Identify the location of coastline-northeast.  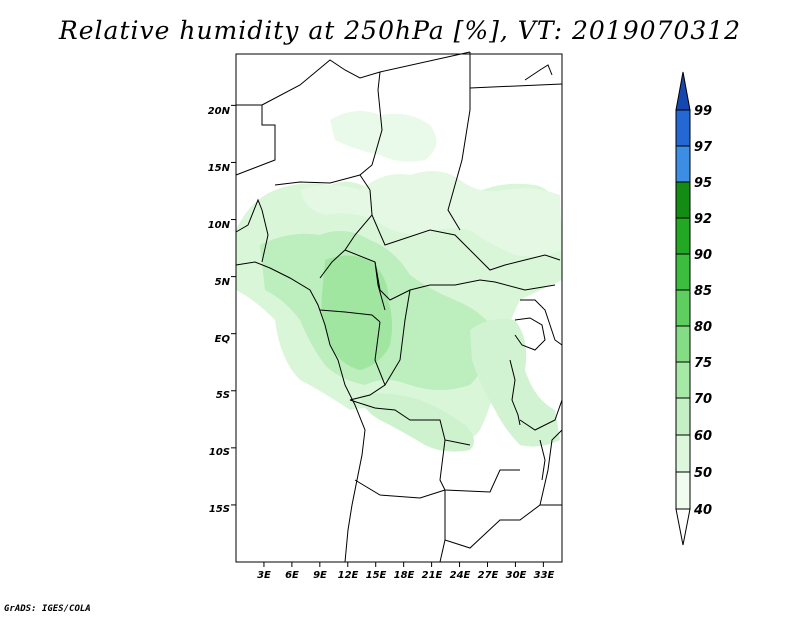
(538, 72).